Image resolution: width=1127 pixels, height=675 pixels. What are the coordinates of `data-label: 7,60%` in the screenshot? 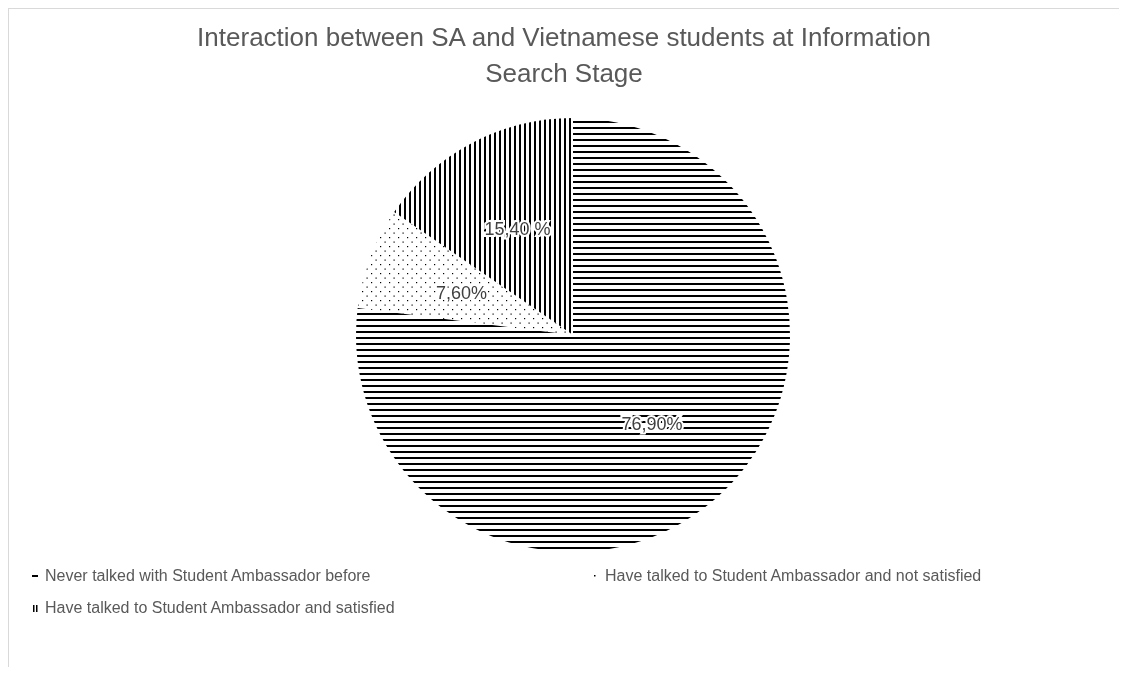 It's located at (461, 292).